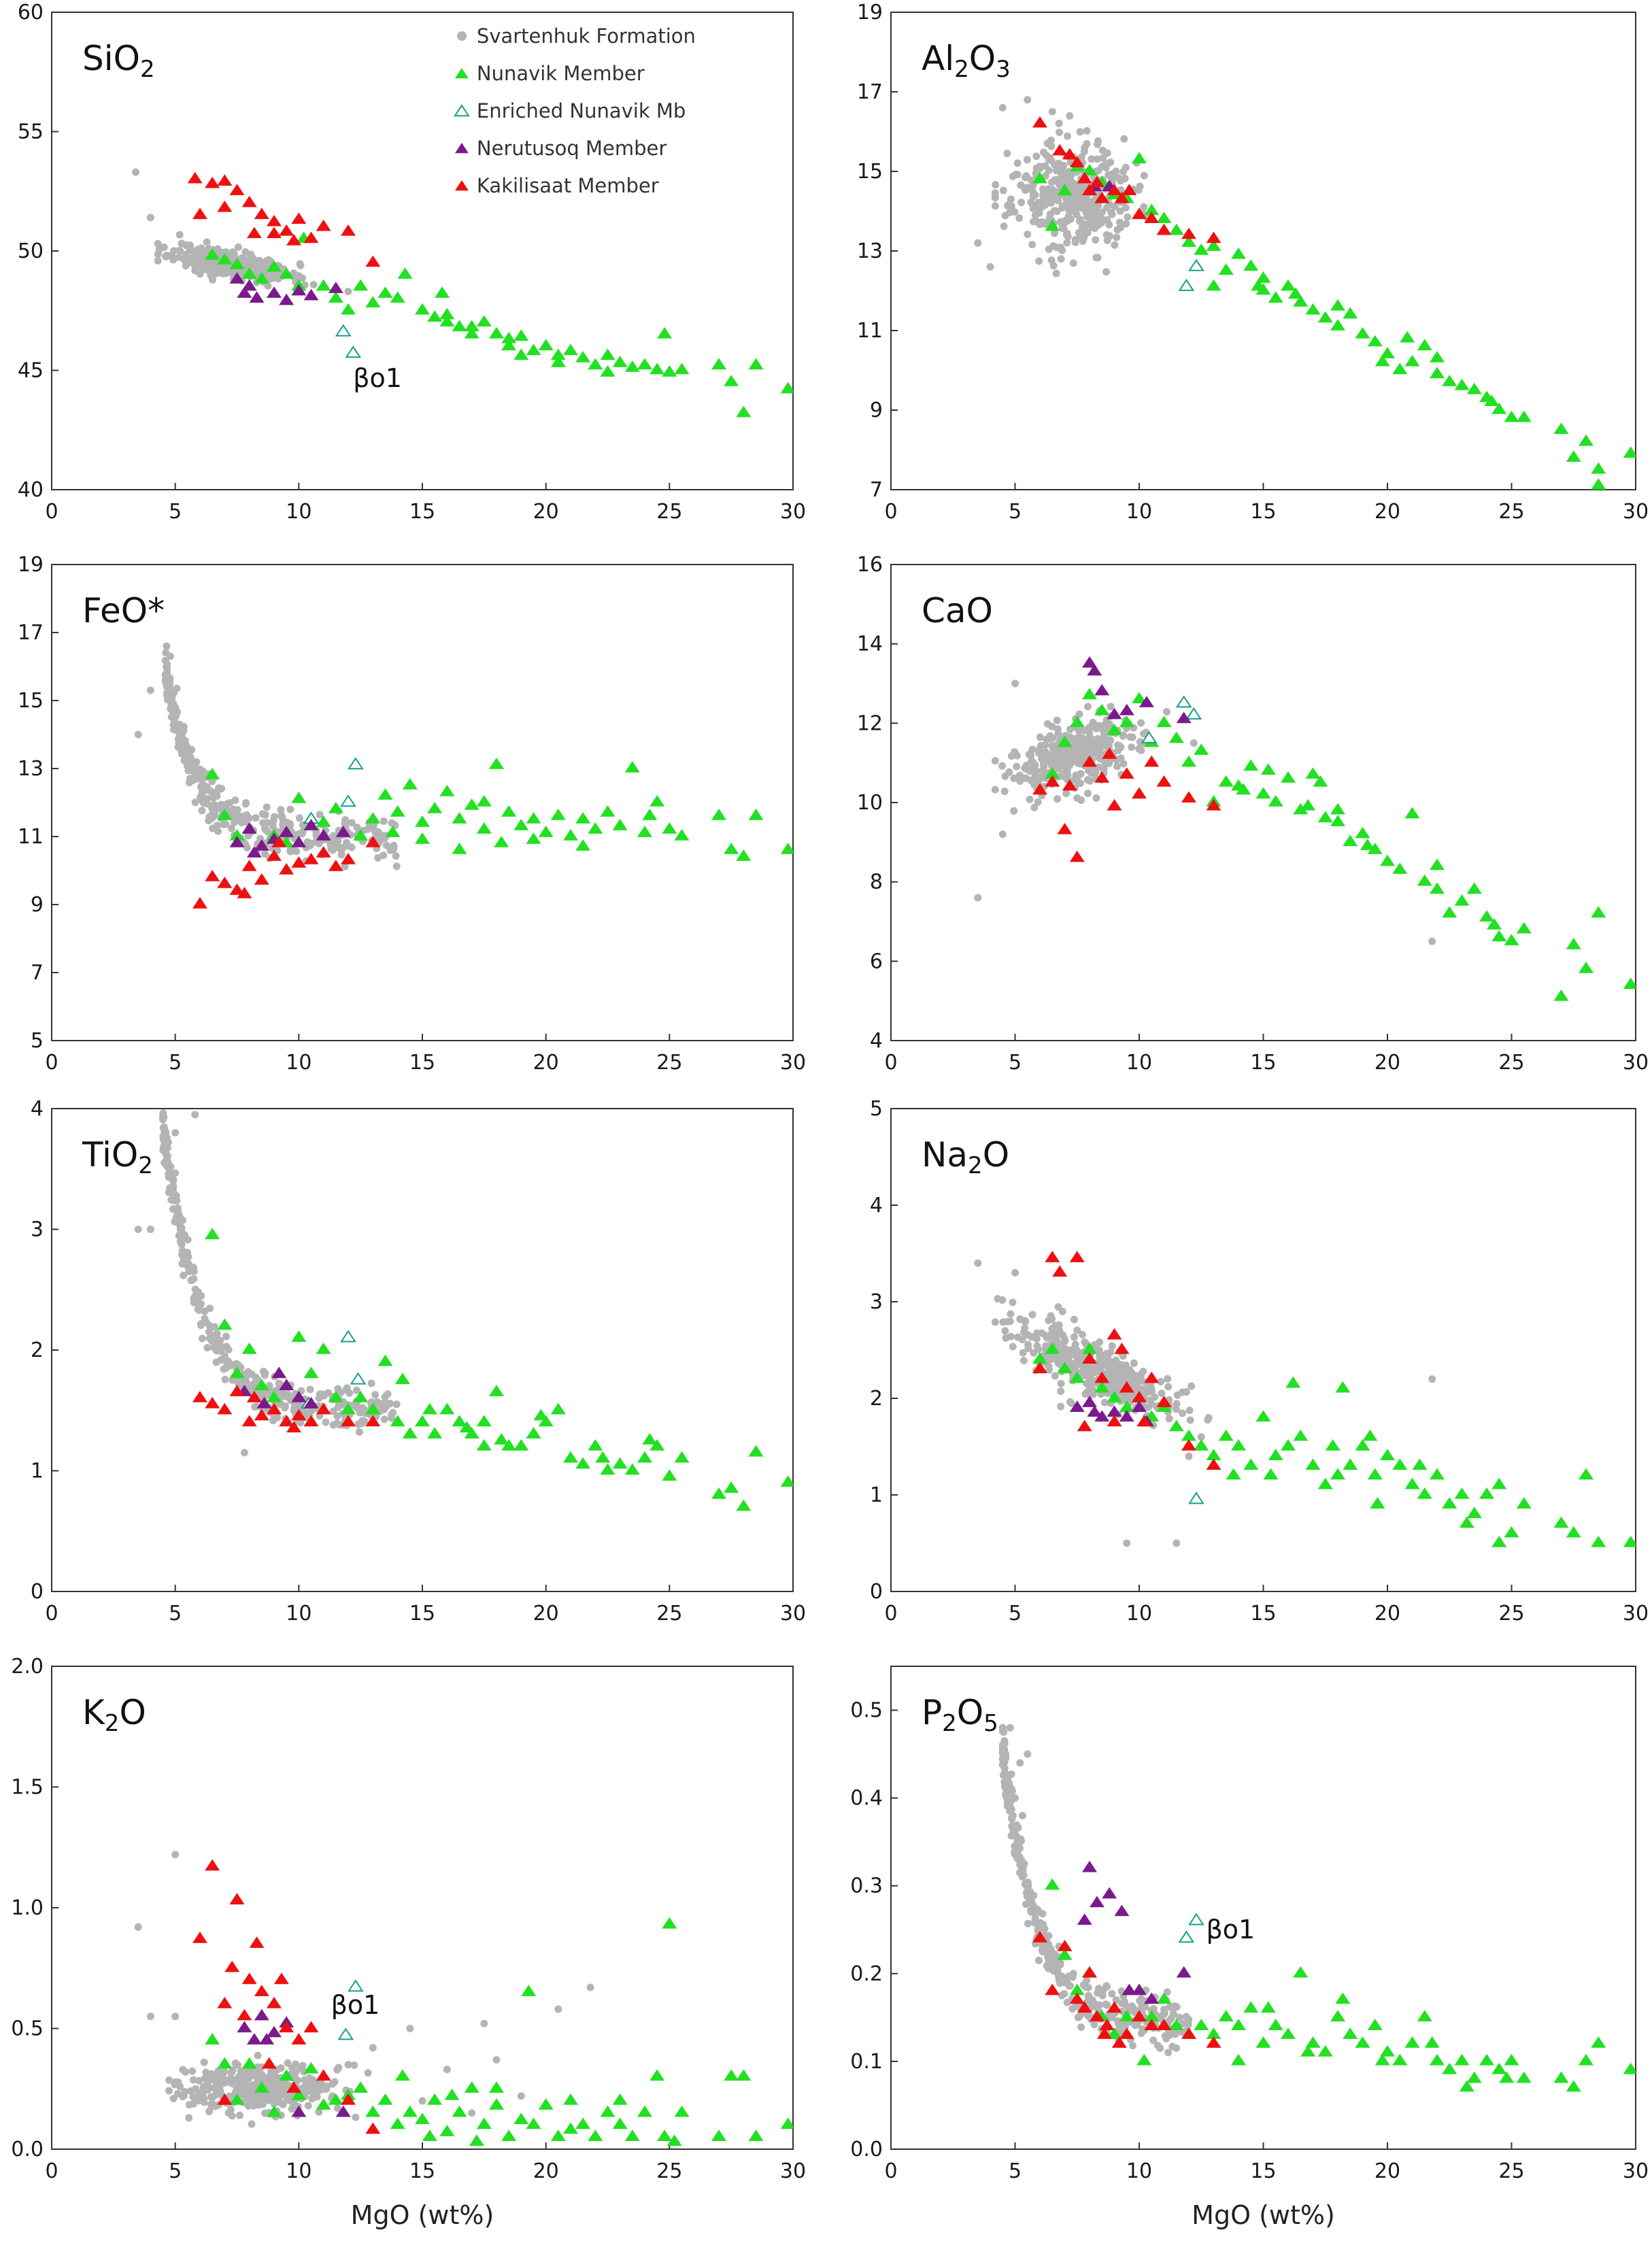 This screenshot has height=2241, width=1652. What do you see at coordinates (1016, 512) in the screenshot?
I see `x-tick-label: 5` at bounding box center [1016, 512].